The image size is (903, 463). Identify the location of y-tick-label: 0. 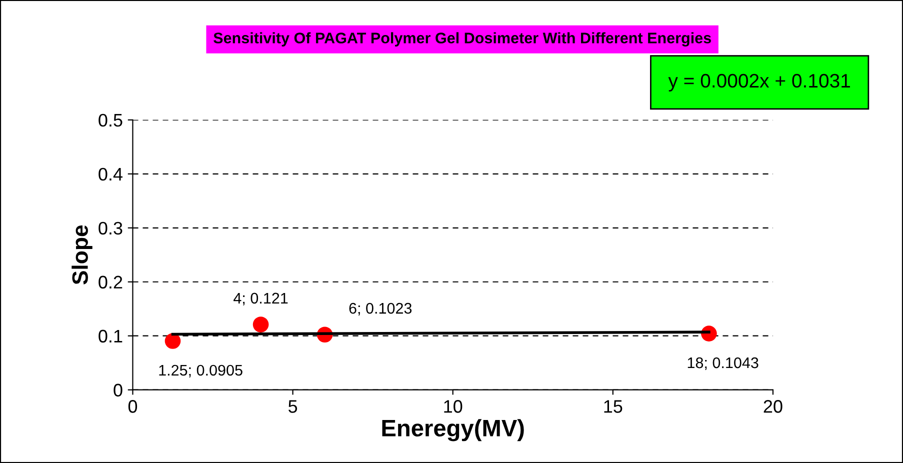
(118, 390).